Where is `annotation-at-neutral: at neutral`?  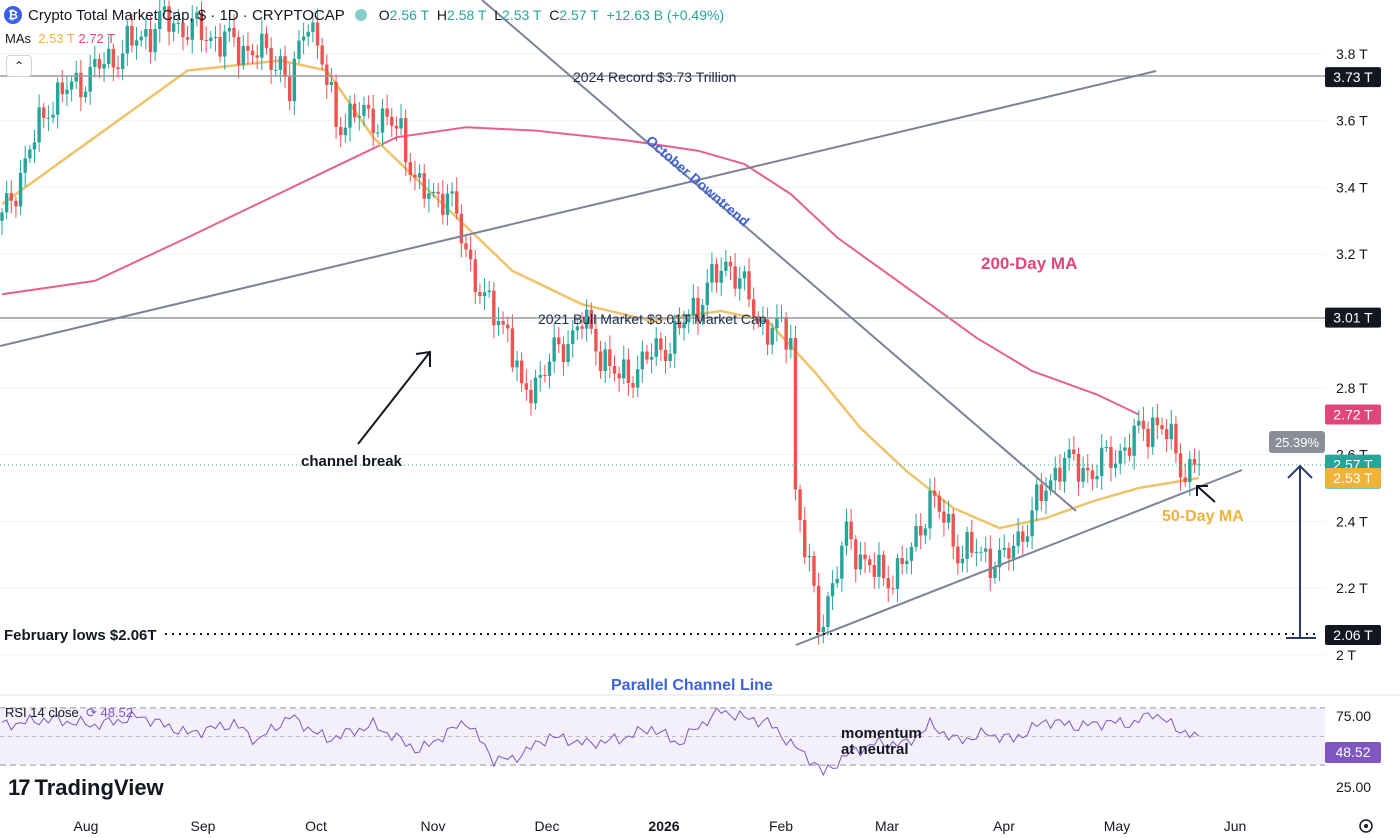 annotation-at-neutral: at neutral is located at coordinates (875, 749).